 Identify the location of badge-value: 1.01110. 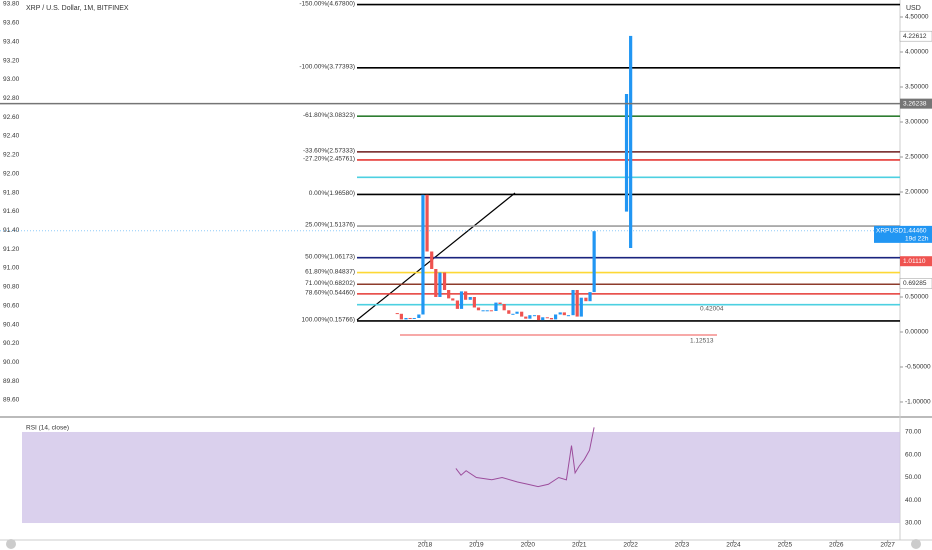
(914, 261).